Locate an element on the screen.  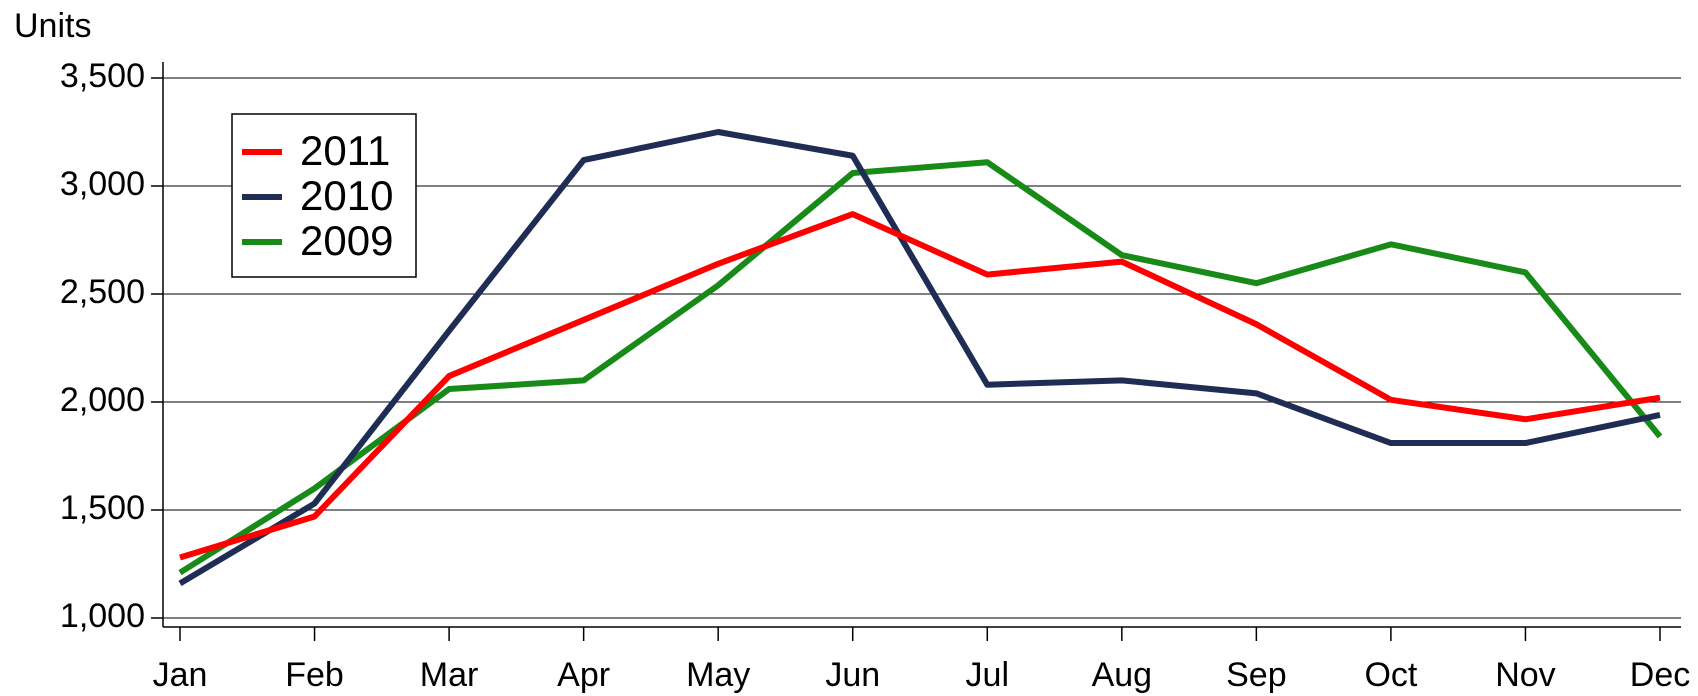
y-axis-label: Units is located at coordinates (52, 26).